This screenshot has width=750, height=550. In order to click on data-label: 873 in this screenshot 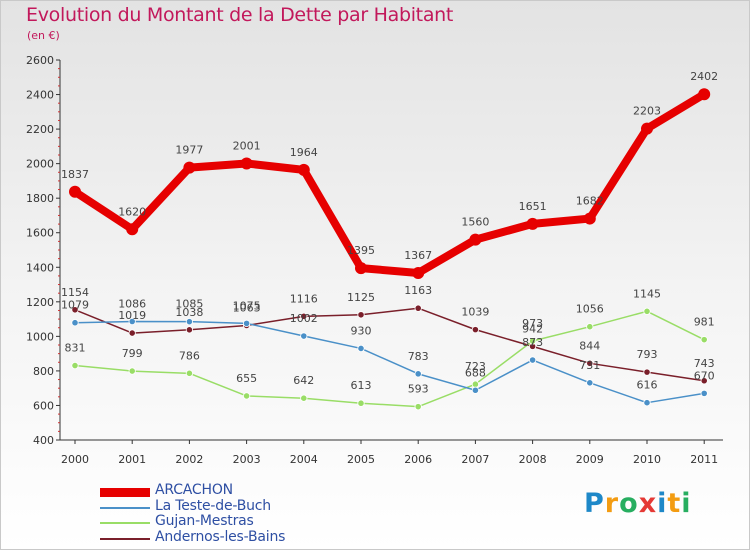, I will do `click(532, 342)`.